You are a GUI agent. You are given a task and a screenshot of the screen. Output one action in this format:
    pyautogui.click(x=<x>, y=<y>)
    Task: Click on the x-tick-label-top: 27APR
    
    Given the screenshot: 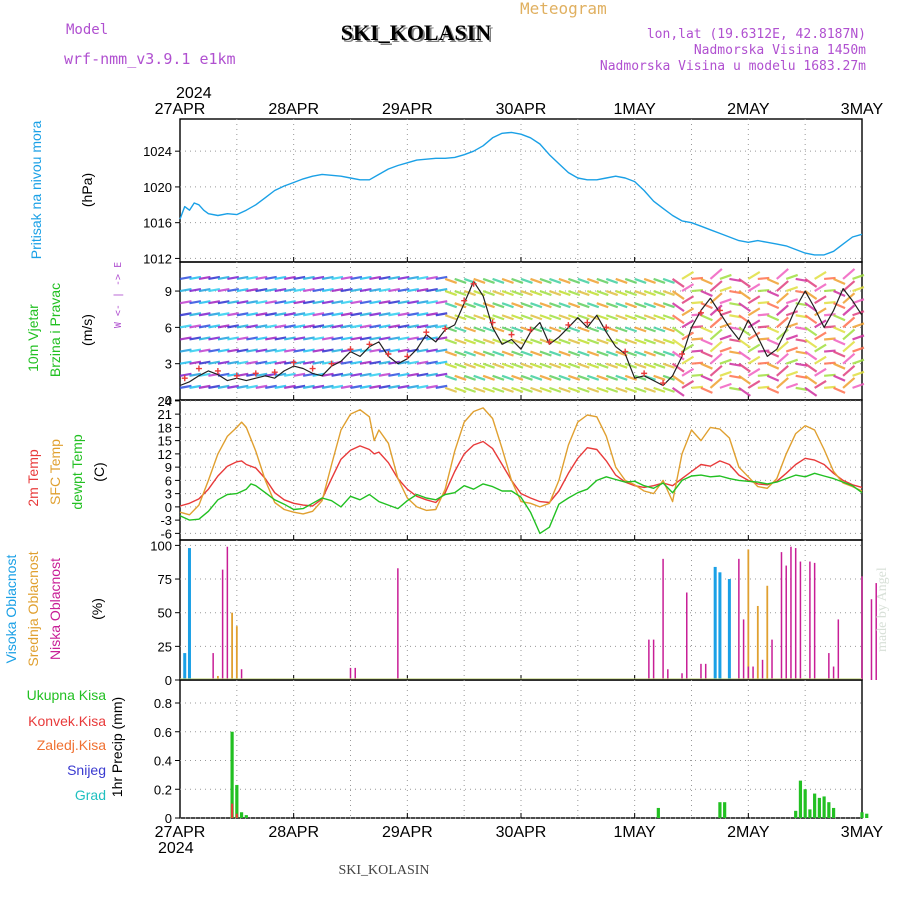 What is the action you would take?
    pyautogui.click(x=180, y=109)
    